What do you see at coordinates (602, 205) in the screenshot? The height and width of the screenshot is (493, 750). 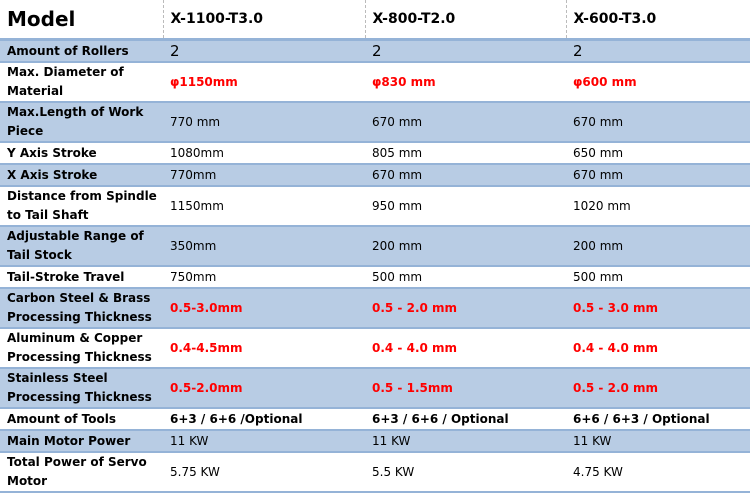 I see `spec-value: 1020 mm` at bounding box center [602, 205].